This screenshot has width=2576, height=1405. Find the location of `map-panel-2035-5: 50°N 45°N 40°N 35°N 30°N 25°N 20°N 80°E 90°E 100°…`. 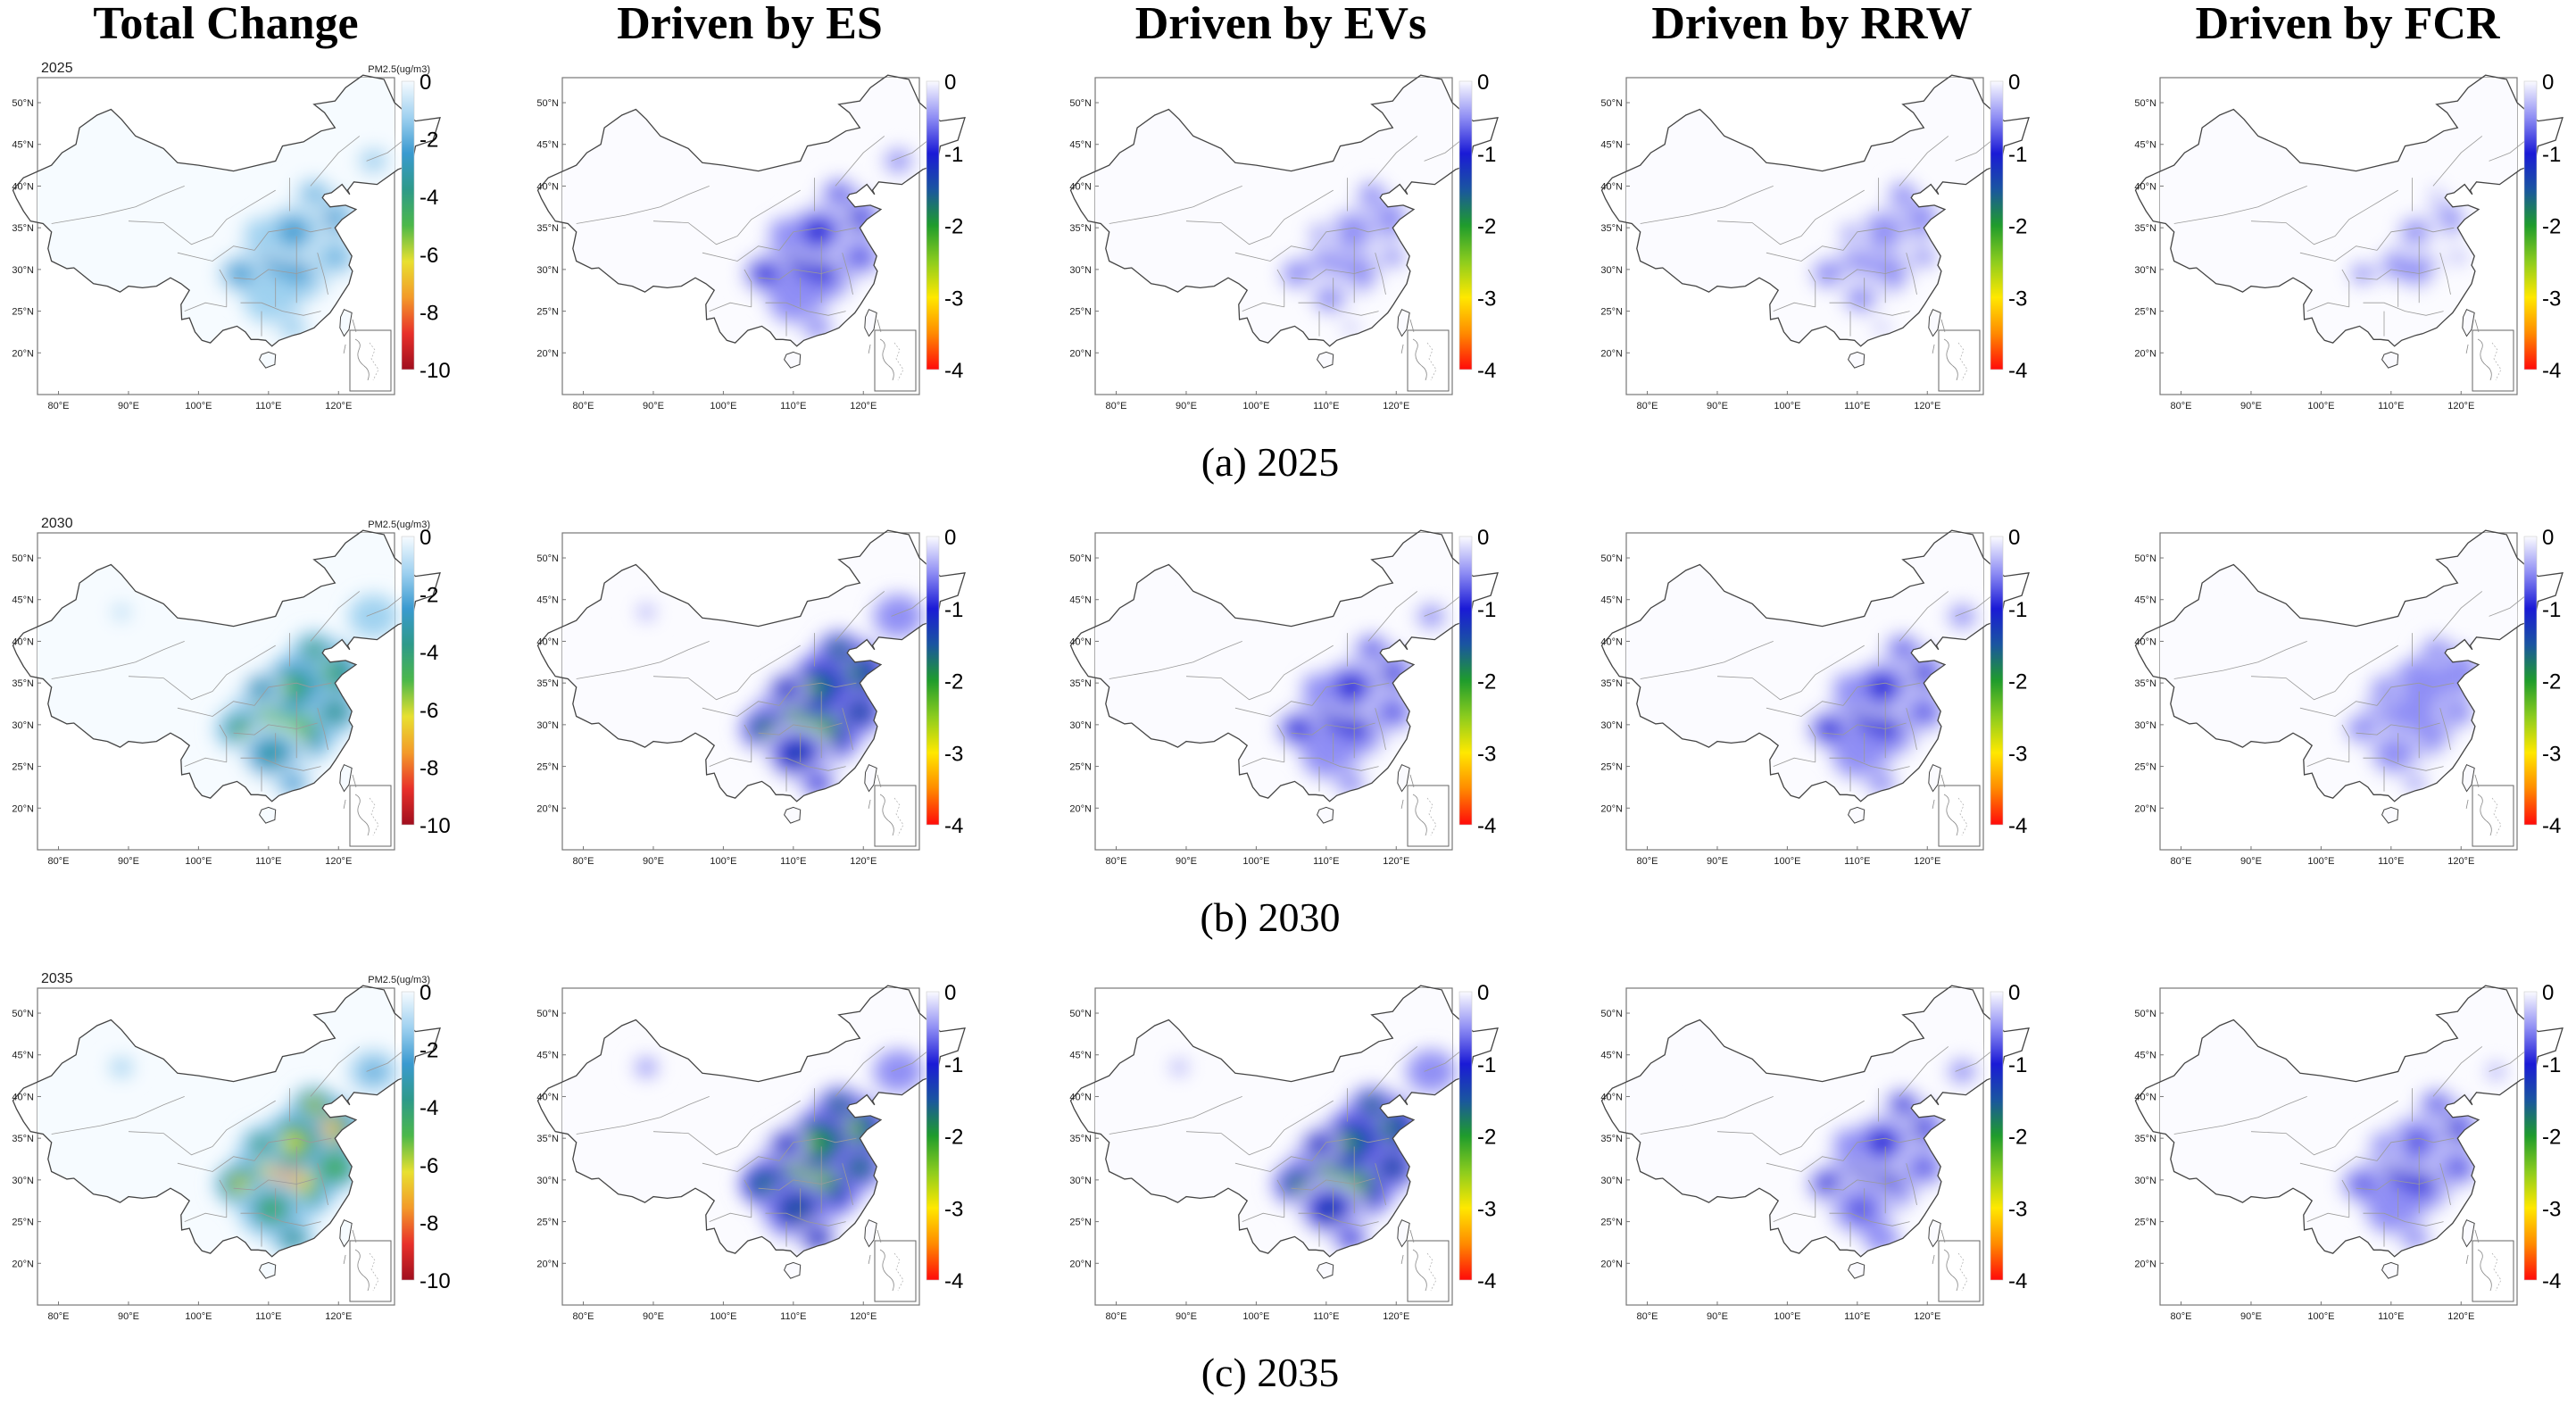

map-panel-2035-5: 50°N 45°N 40°N 35°N 30°N 25°N 20°N 80°E 90°E 100°… is located at coordinates (2346, 1156).